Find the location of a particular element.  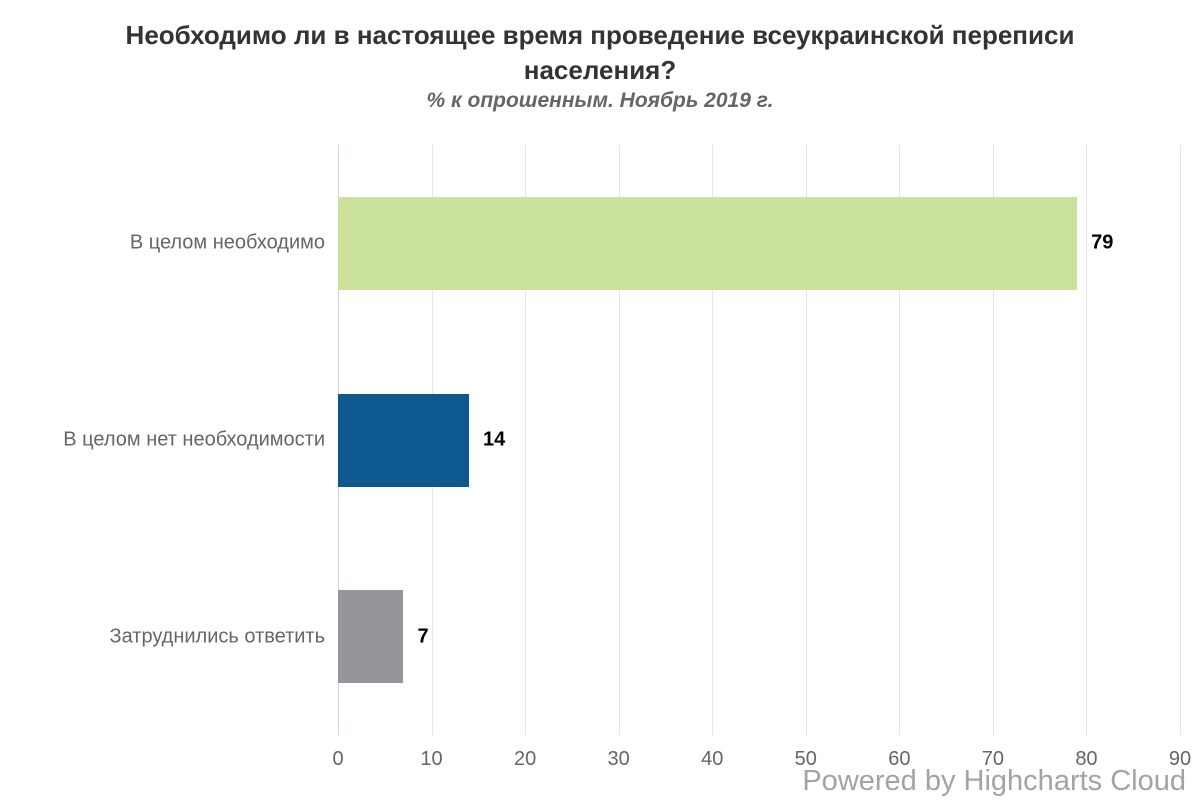

category-label-0: В целом необходимо is located at coordinates (227, 242).